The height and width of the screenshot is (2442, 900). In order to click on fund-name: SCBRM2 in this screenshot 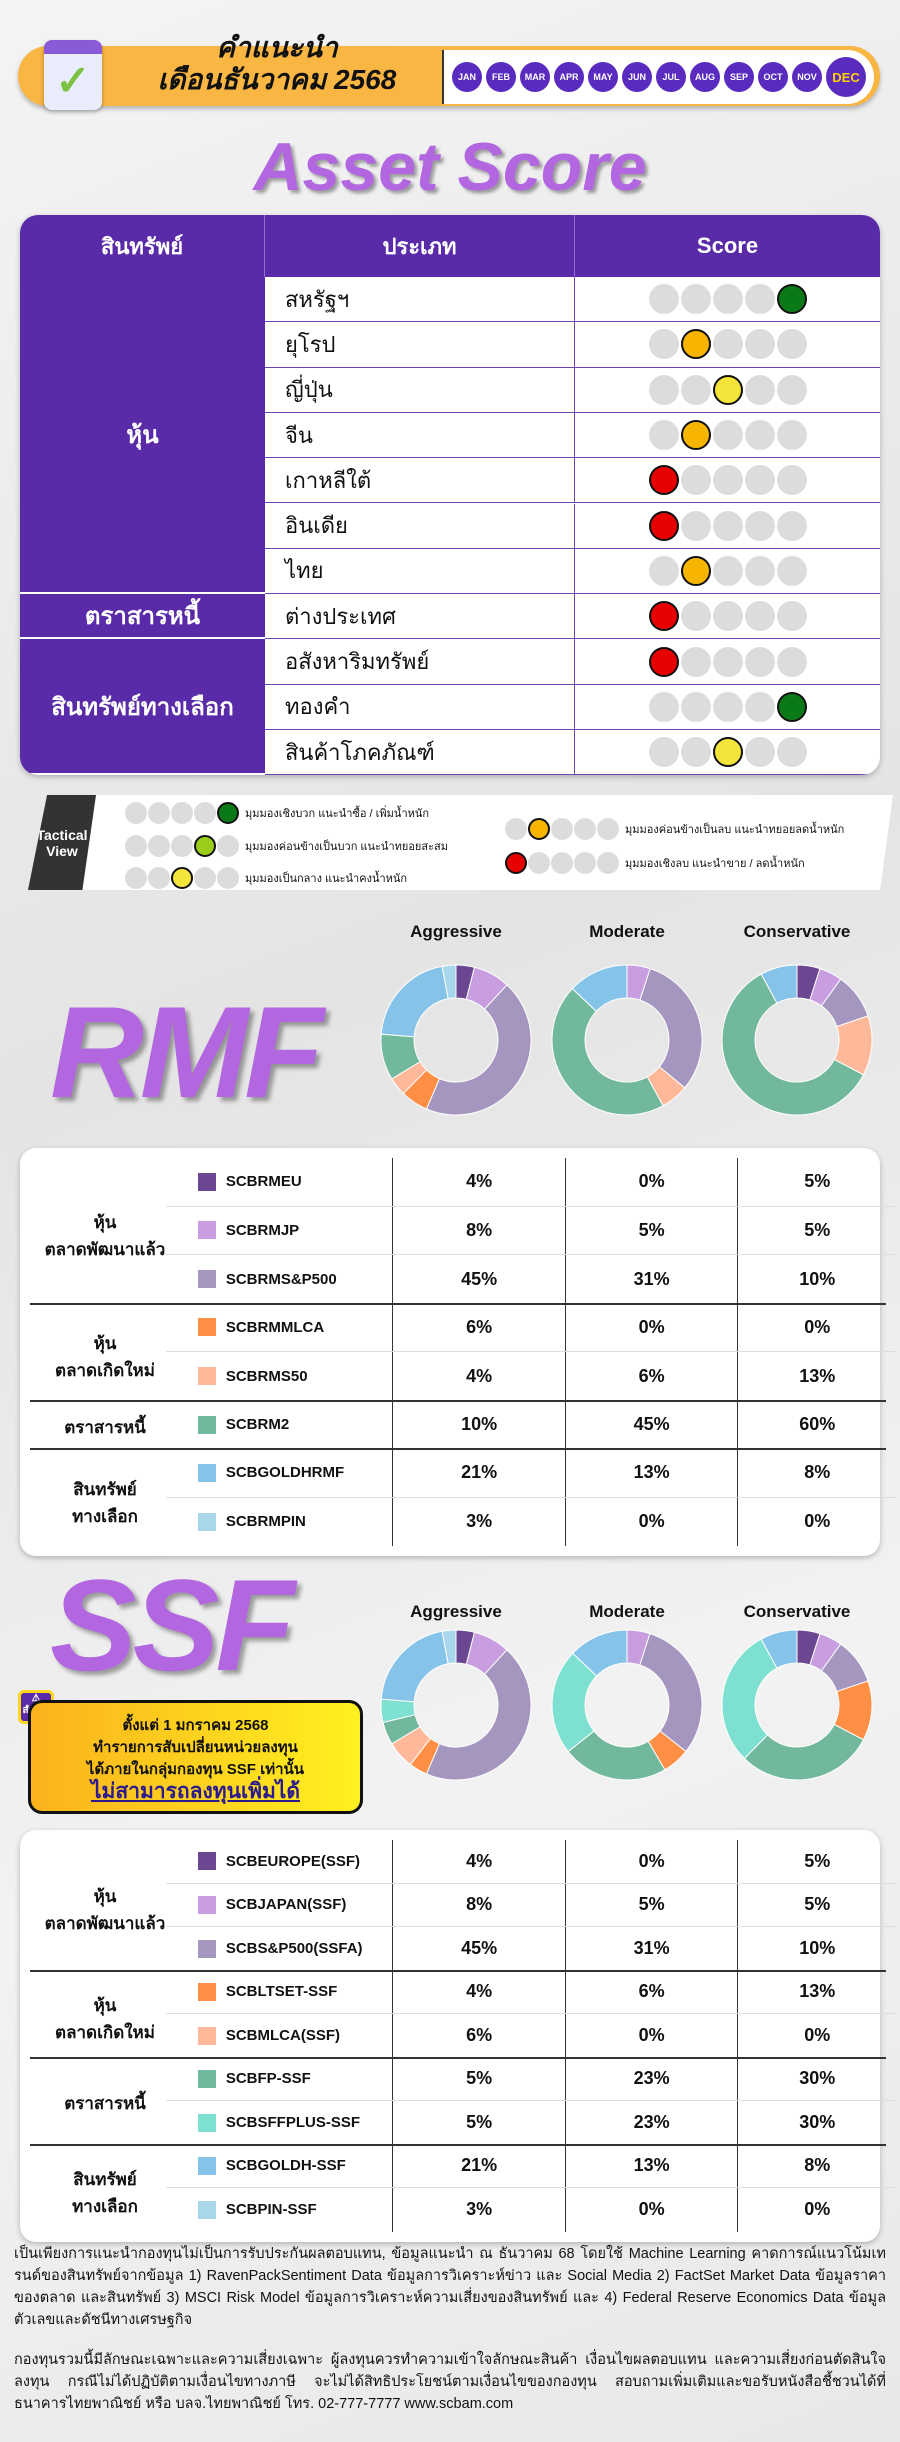, I will do `click(257, 1425)`.